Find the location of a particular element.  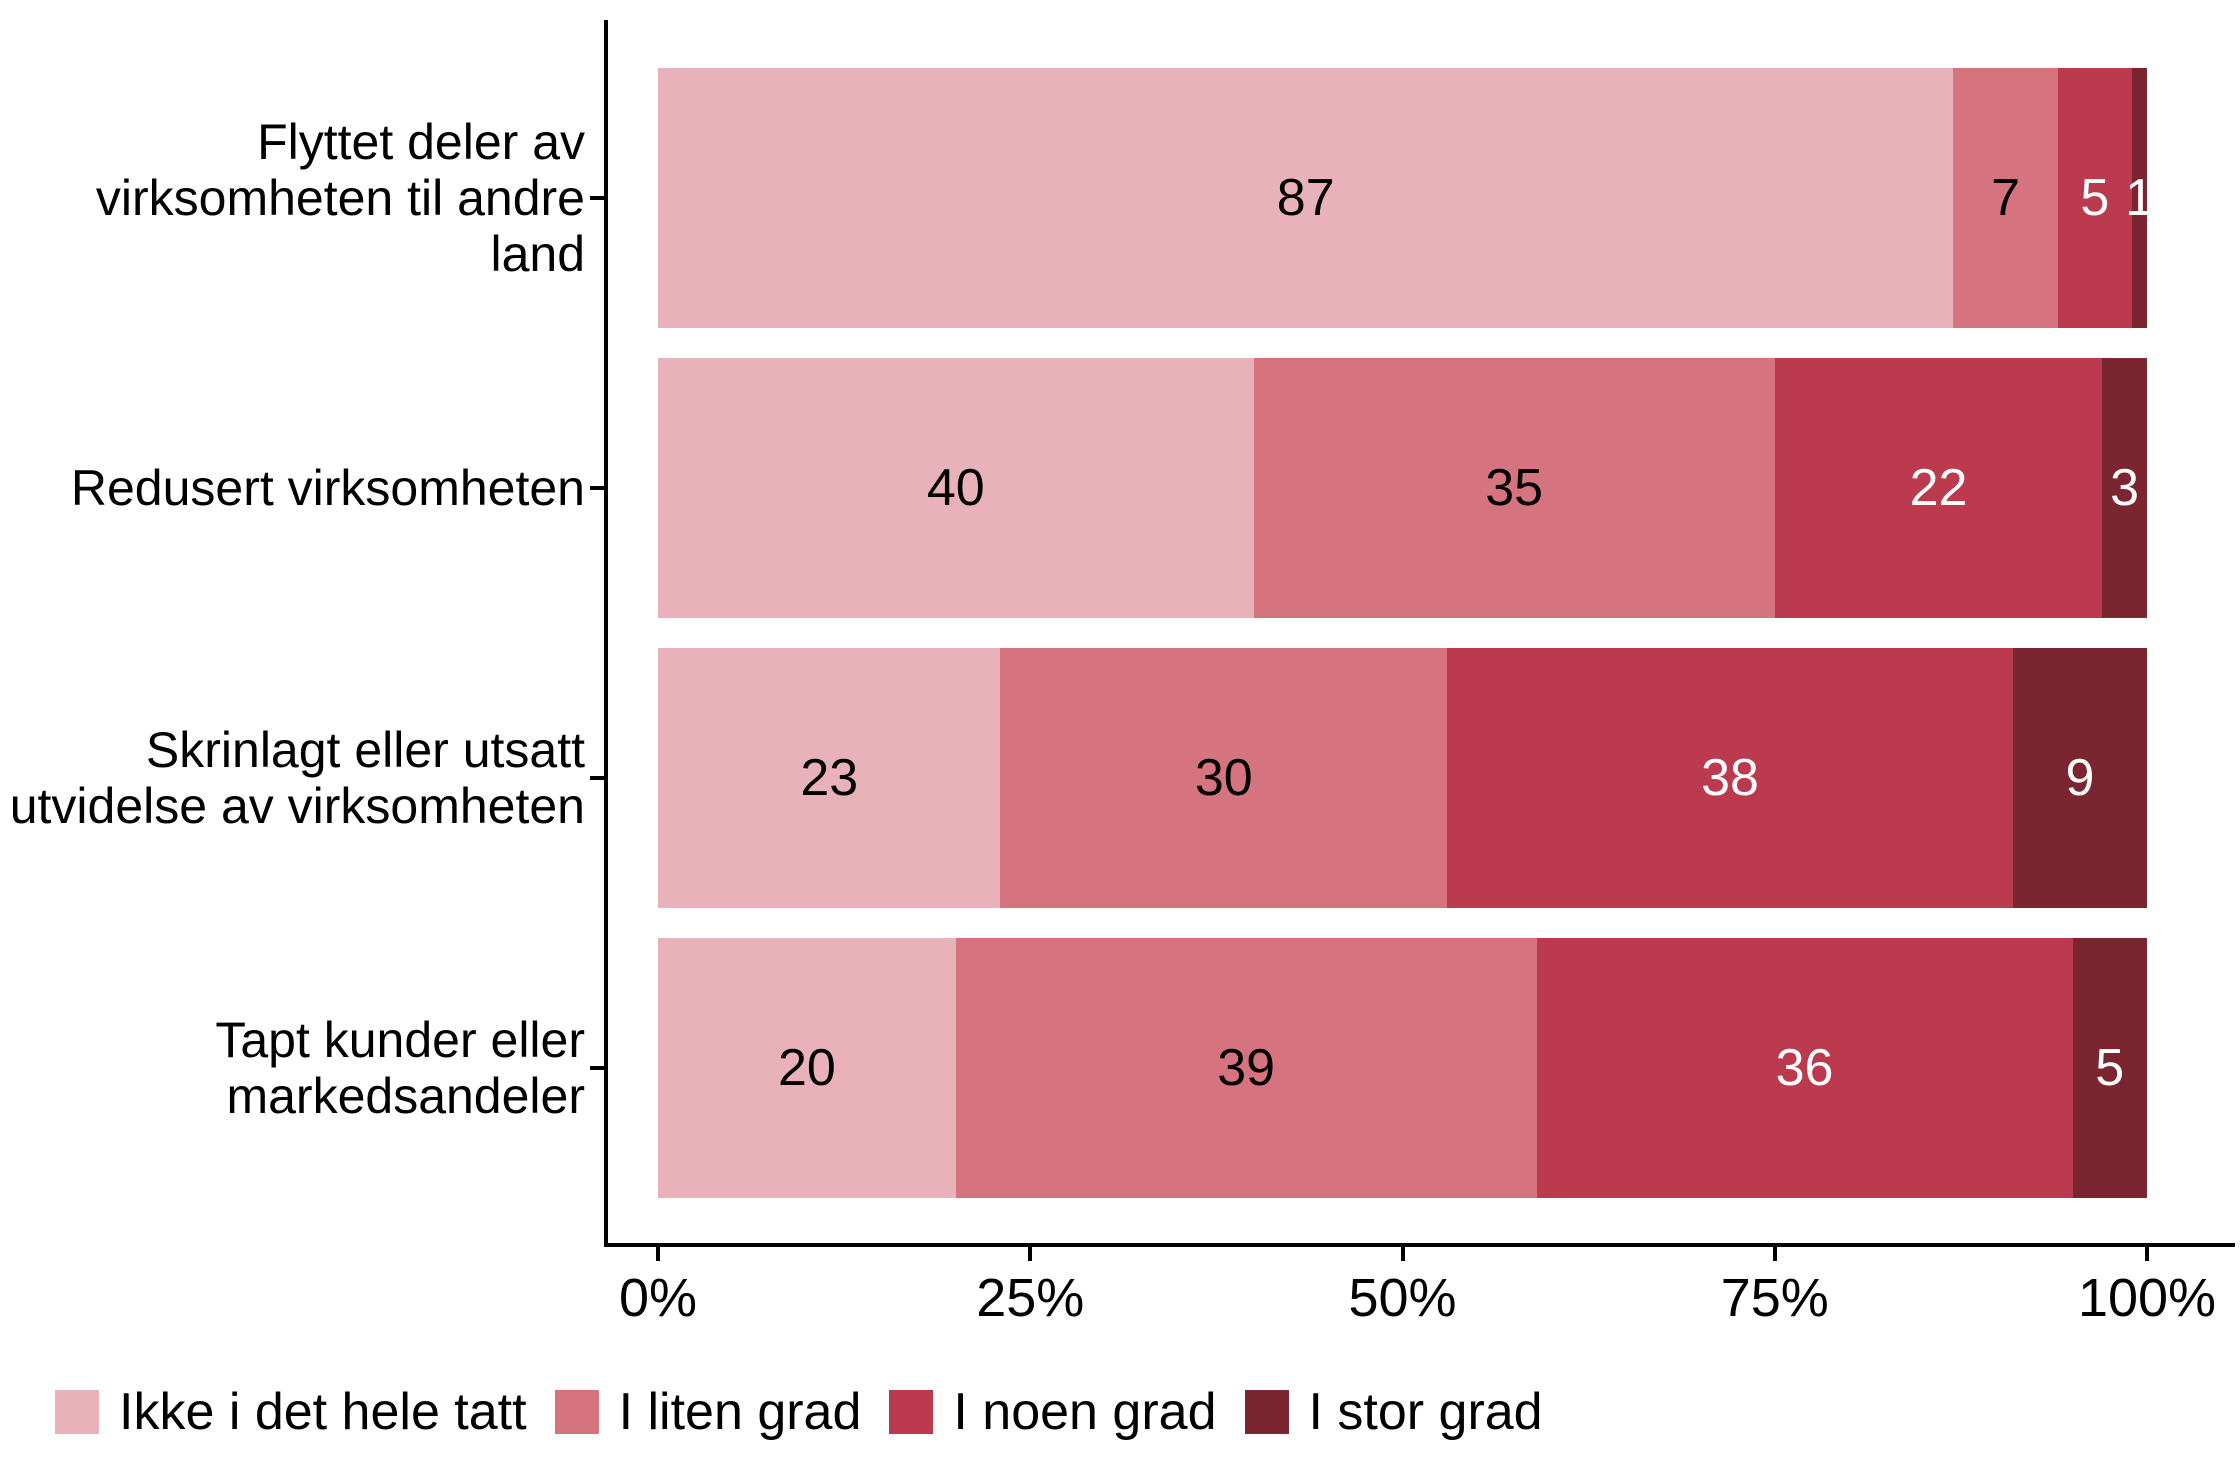

bar-value-label: 40 is located at coordinates (955, 488).